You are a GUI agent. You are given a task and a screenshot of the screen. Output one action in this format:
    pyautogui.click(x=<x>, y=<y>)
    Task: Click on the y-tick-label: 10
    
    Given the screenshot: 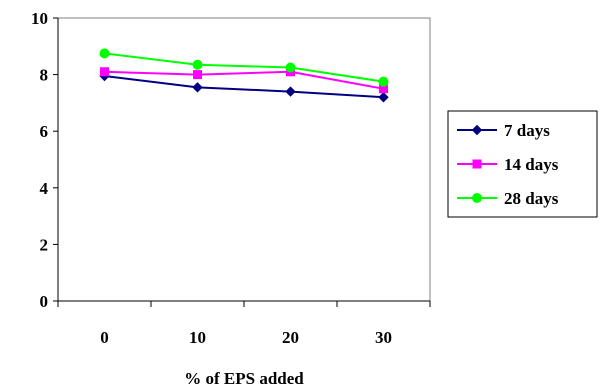 What is the action you would take?
    pyautogui.click(x=39, y=18)
    